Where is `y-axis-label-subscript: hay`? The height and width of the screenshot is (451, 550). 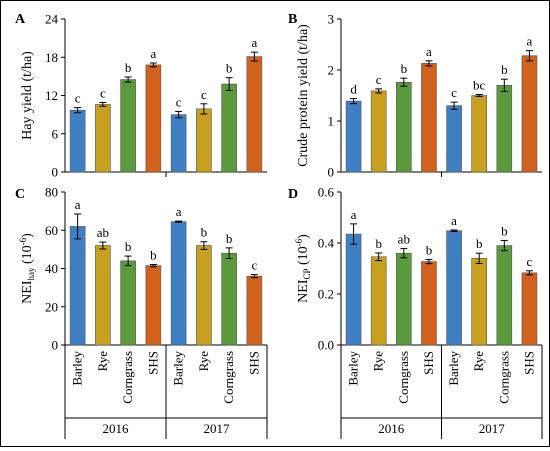 y-axis-label-subscript: hay is located at coordinates (31, 273).